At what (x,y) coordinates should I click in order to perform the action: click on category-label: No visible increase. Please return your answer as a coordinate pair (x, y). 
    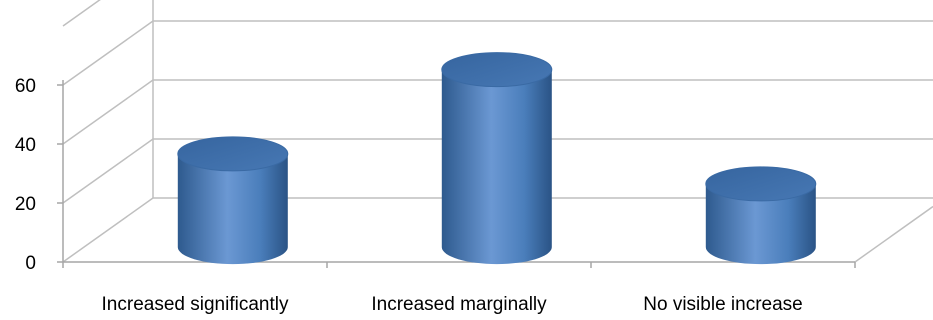
    Looking at the image, I should click on (722, 304).